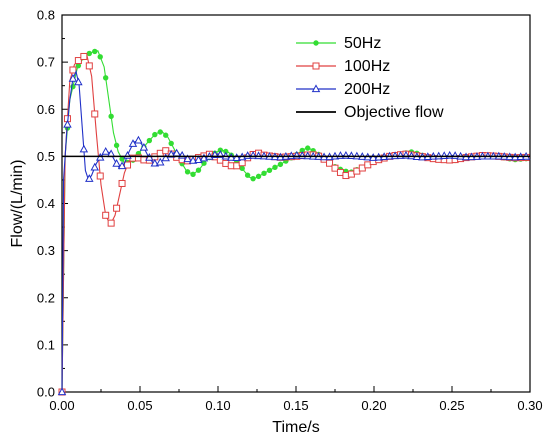 Image resolution: width=550 pixels, height=442 pixels. What do you see at coordinates (46, 62) in the screenshot?
I see `y-tick-label: 0.7` at bounding box center [46, 62].